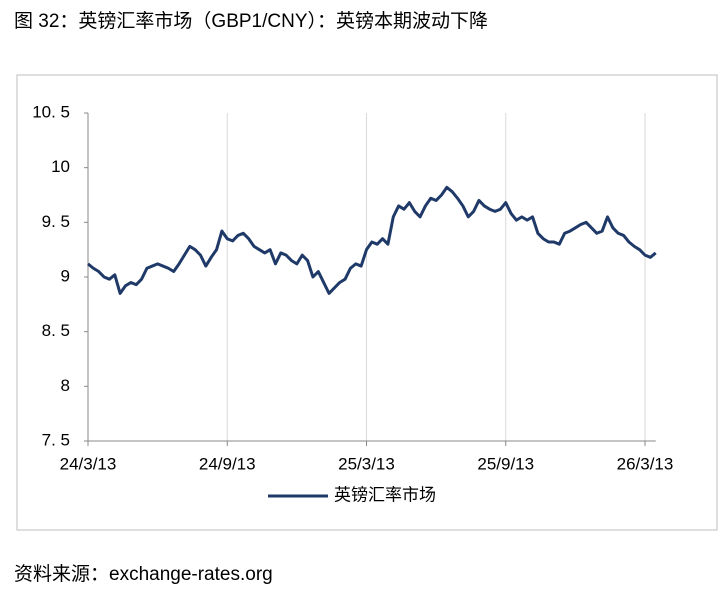 Image resolution: width=723 pixels, height=596 pixels. I want to click on chart-title: 图 32：英镑汇率市场（GBP1/CNY）：英镑本期波动下降, so click(251, 21).